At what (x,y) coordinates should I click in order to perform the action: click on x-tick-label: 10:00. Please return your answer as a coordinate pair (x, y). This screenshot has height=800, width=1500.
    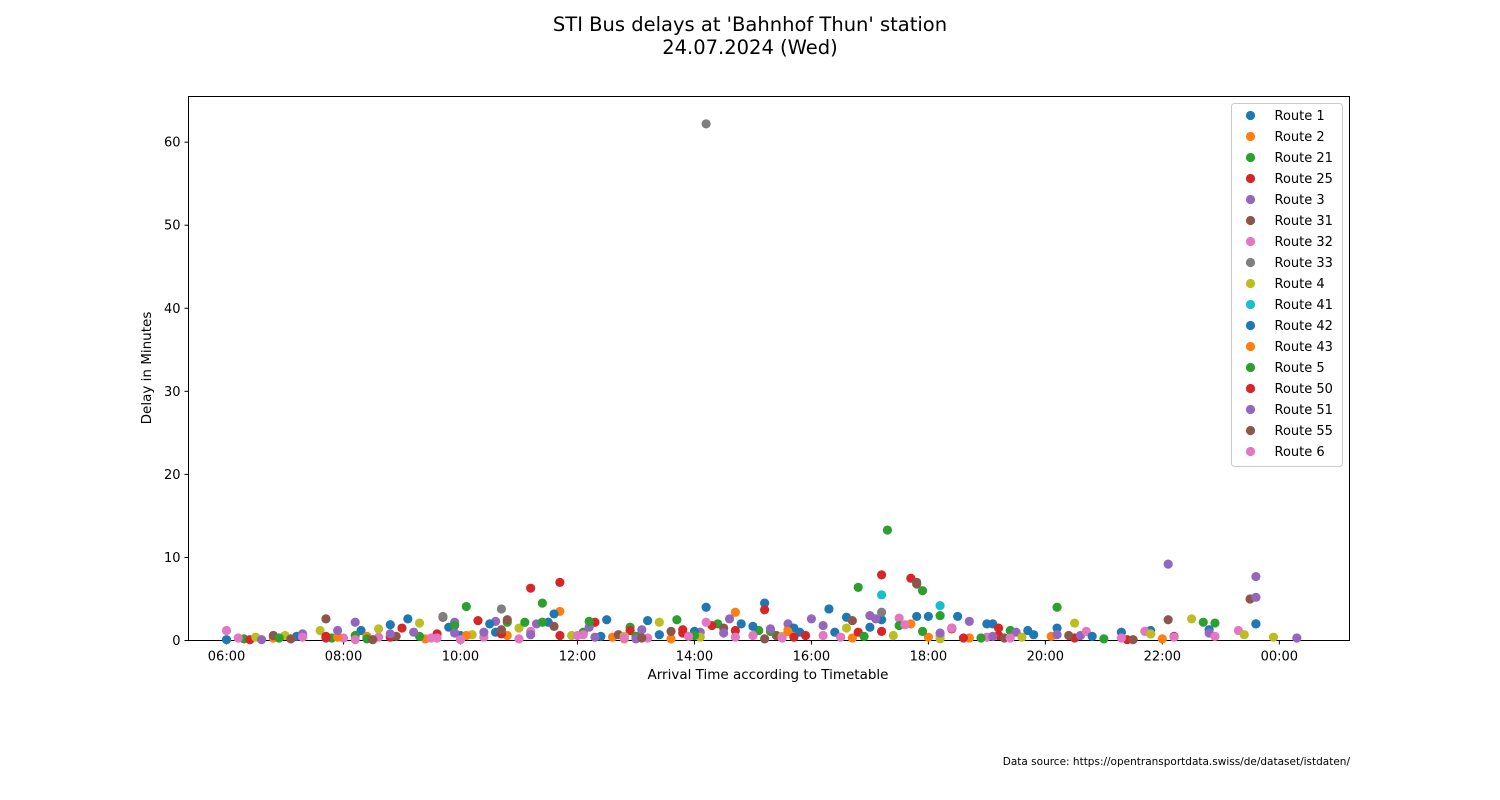
    Looking at the image, I should click on (460, 657).